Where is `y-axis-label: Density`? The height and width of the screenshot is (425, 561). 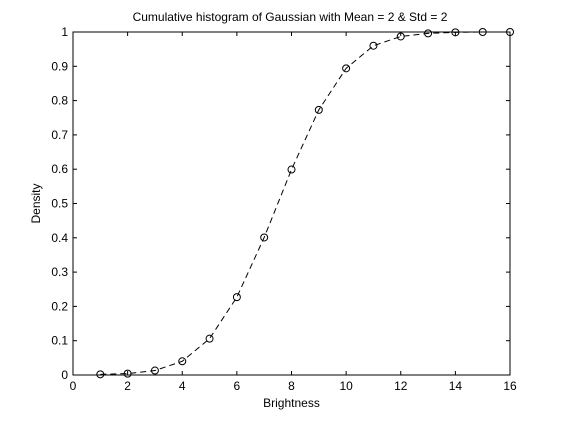
y-axis-label: Density is located at coordinates (36, 203).